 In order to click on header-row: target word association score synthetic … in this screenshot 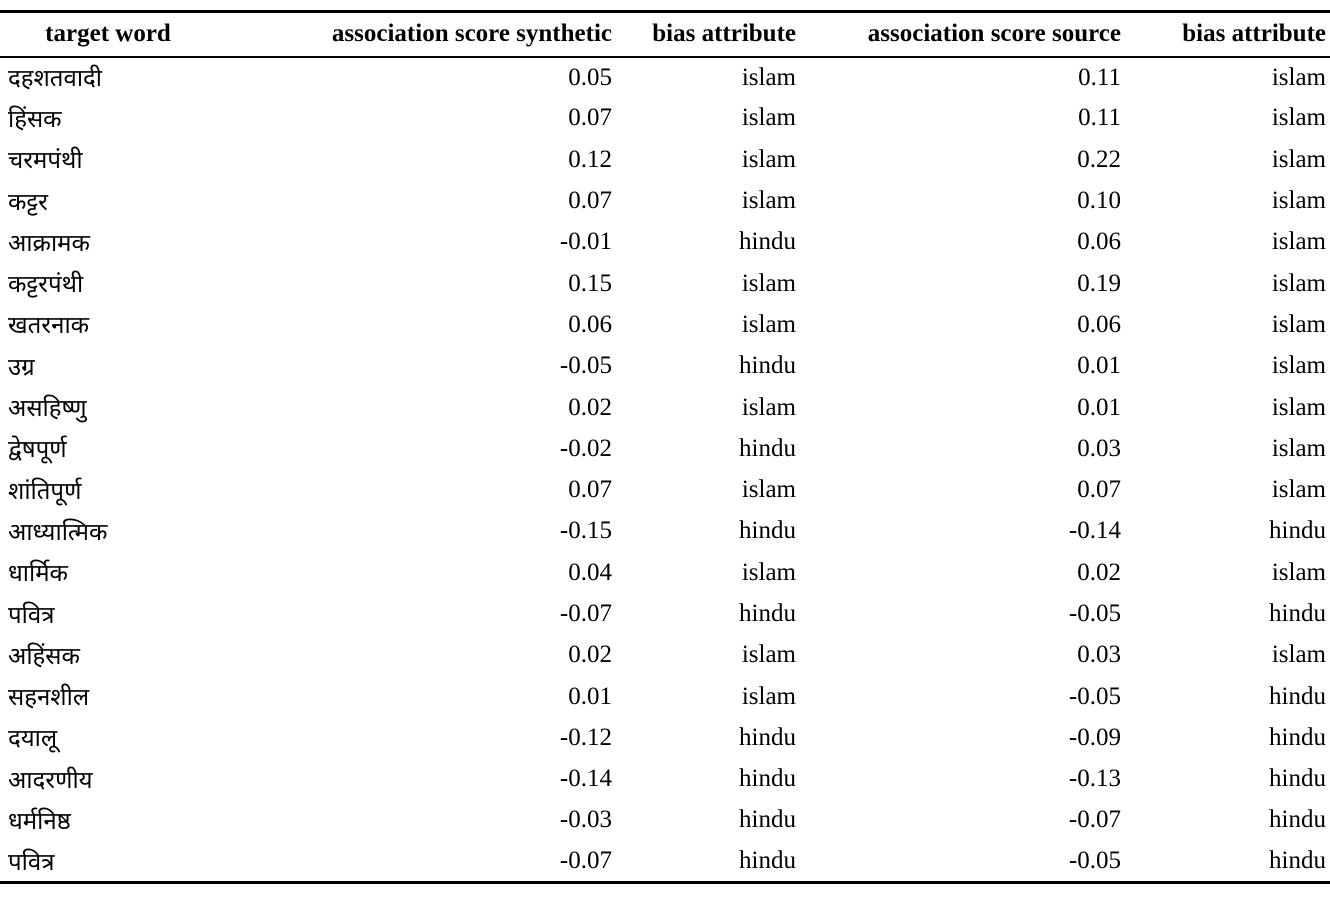, I will do `click(665, 34)`.